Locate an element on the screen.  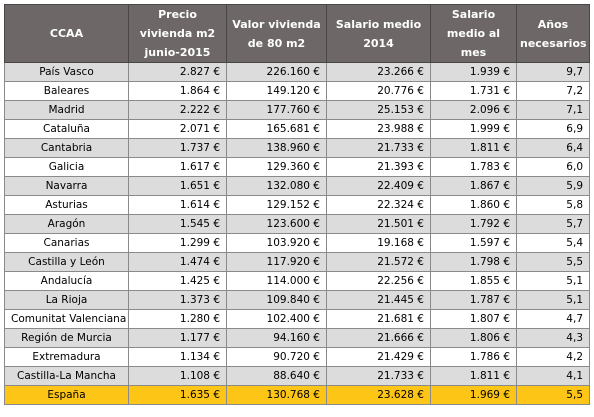
anos-cell: 4,3 is located at coordinates (553, 338).